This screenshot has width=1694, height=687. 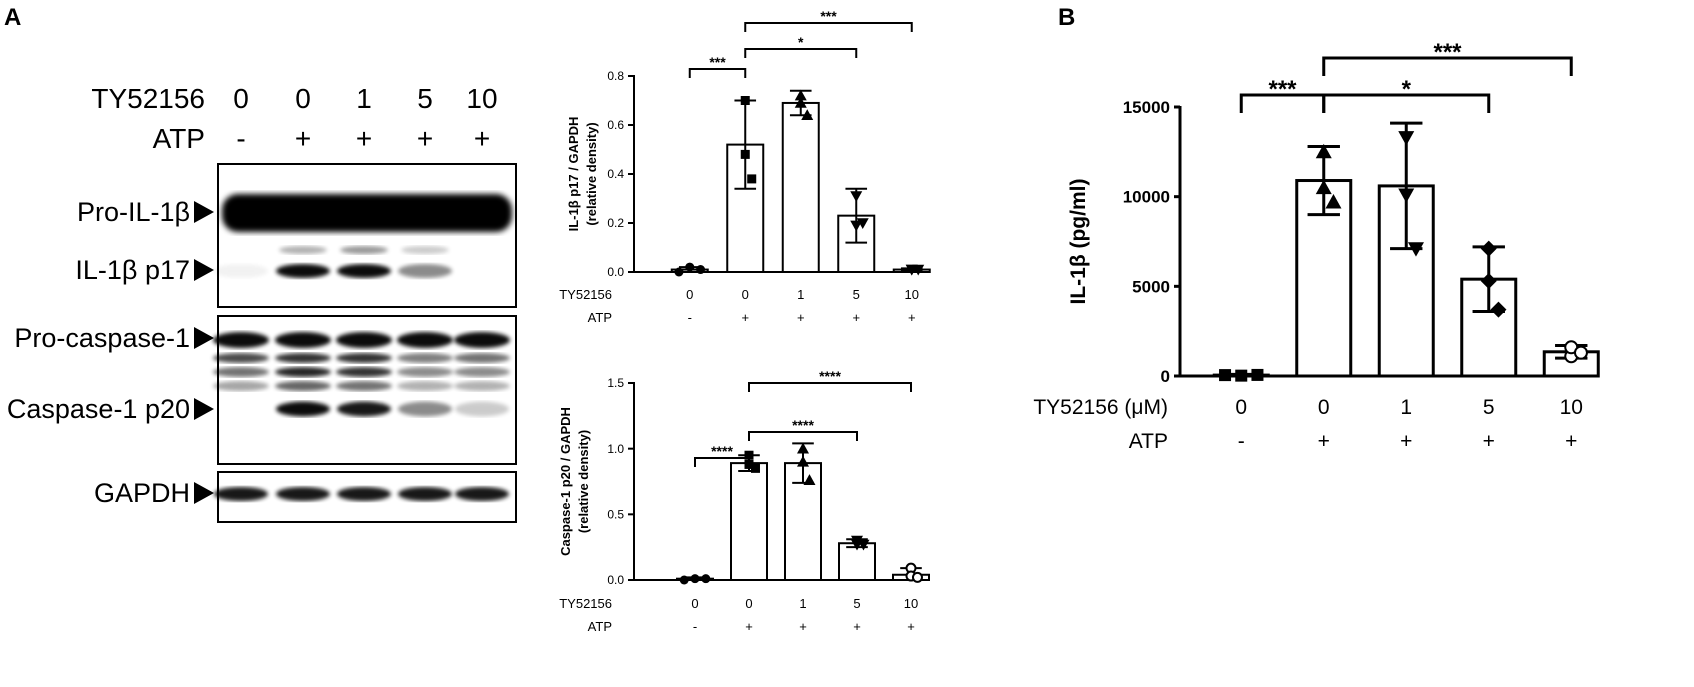 What do you see at coordinates (482, 138) in the screenshot?
I see `blot-header-value: +` at bounding box center [482, 138].